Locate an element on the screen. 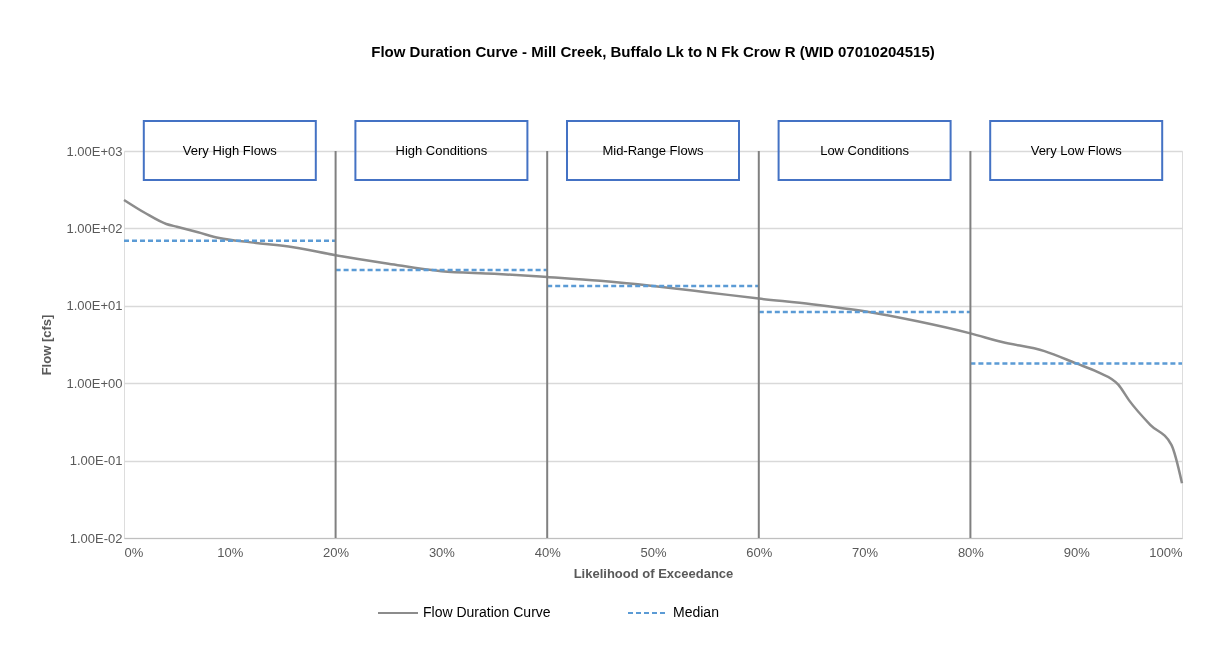  x-tick-label: 90% is located at coordinates (1077, 552).